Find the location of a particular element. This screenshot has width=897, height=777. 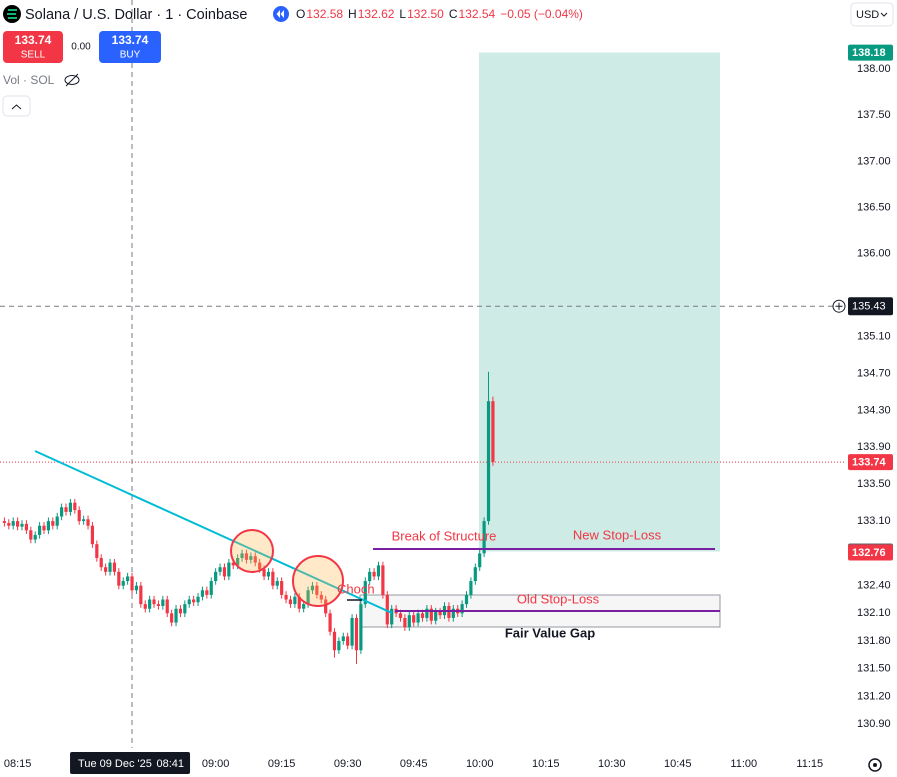

settings-button is located at coordinates (875, 765).